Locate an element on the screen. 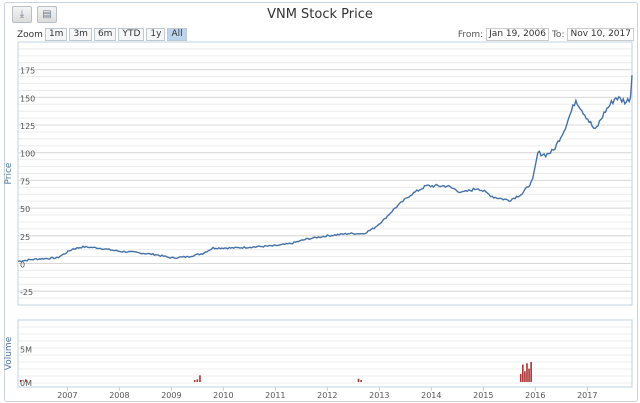 This screenshot has width=640, height=403. zoom-3m-button: 3m is located at coordinates (80, 34).